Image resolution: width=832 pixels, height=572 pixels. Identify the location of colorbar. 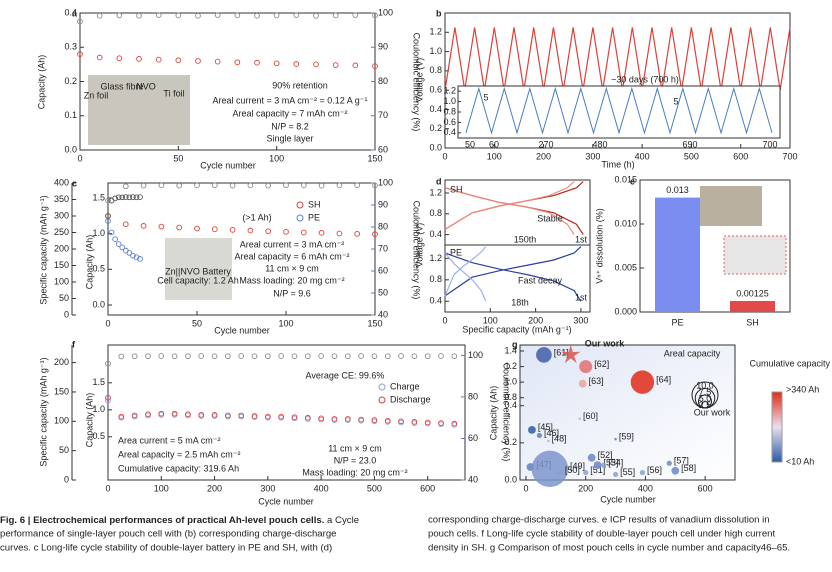
(777, 427).